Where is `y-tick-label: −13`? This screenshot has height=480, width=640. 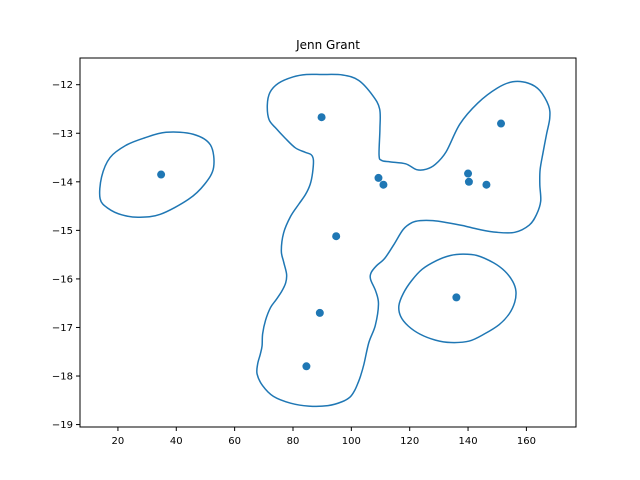 y-tick-label: −13 is located at coordinates (62, 134).